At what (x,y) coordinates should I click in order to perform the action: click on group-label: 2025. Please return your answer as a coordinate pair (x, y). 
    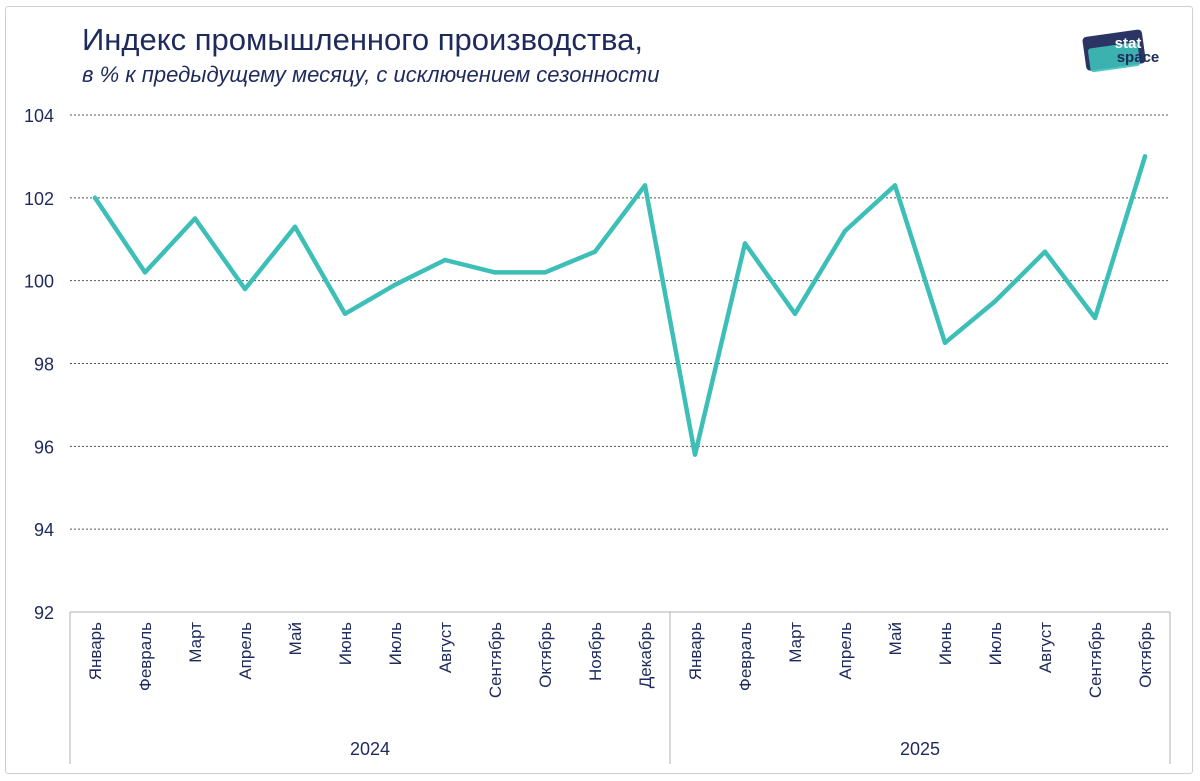
    Looking at the image, I should click on (920, 749).